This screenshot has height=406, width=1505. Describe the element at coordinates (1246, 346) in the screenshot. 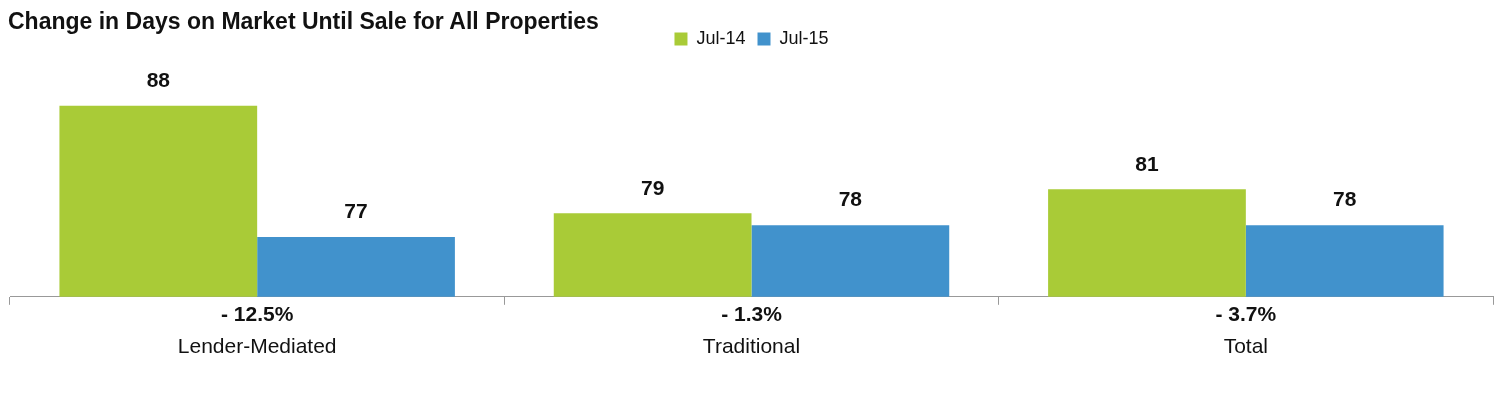

I see `x-tick-label: Total` at that location.